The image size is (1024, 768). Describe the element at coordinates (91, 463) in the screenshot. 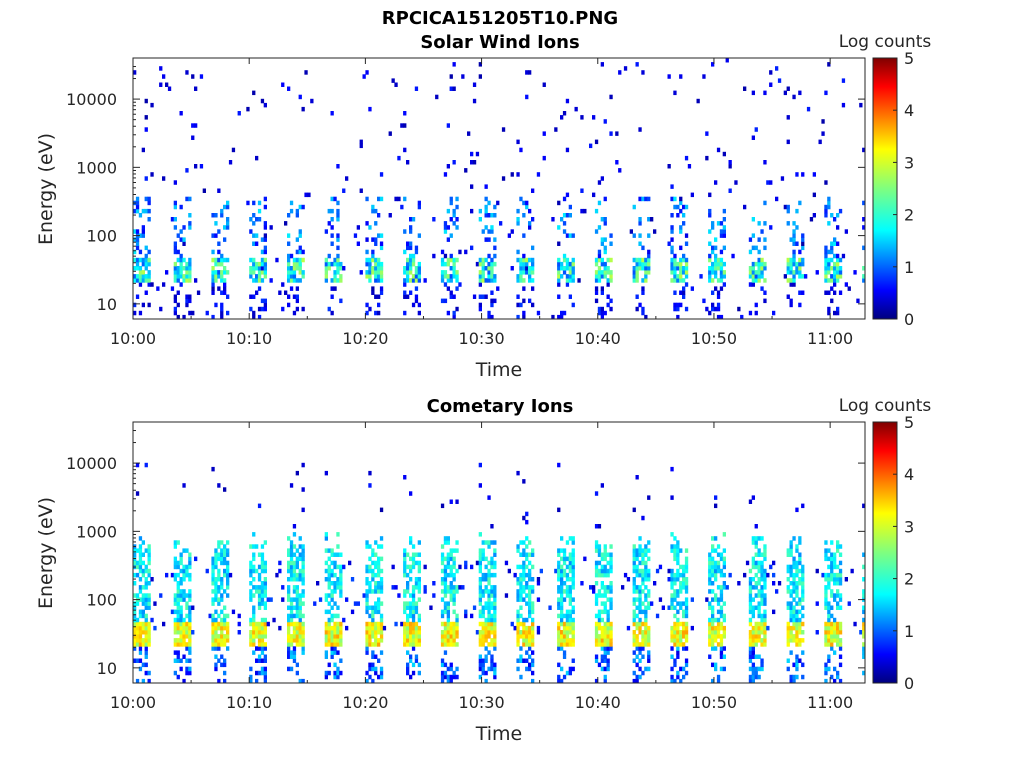

I see `y-tick-label: 10000` at that location.